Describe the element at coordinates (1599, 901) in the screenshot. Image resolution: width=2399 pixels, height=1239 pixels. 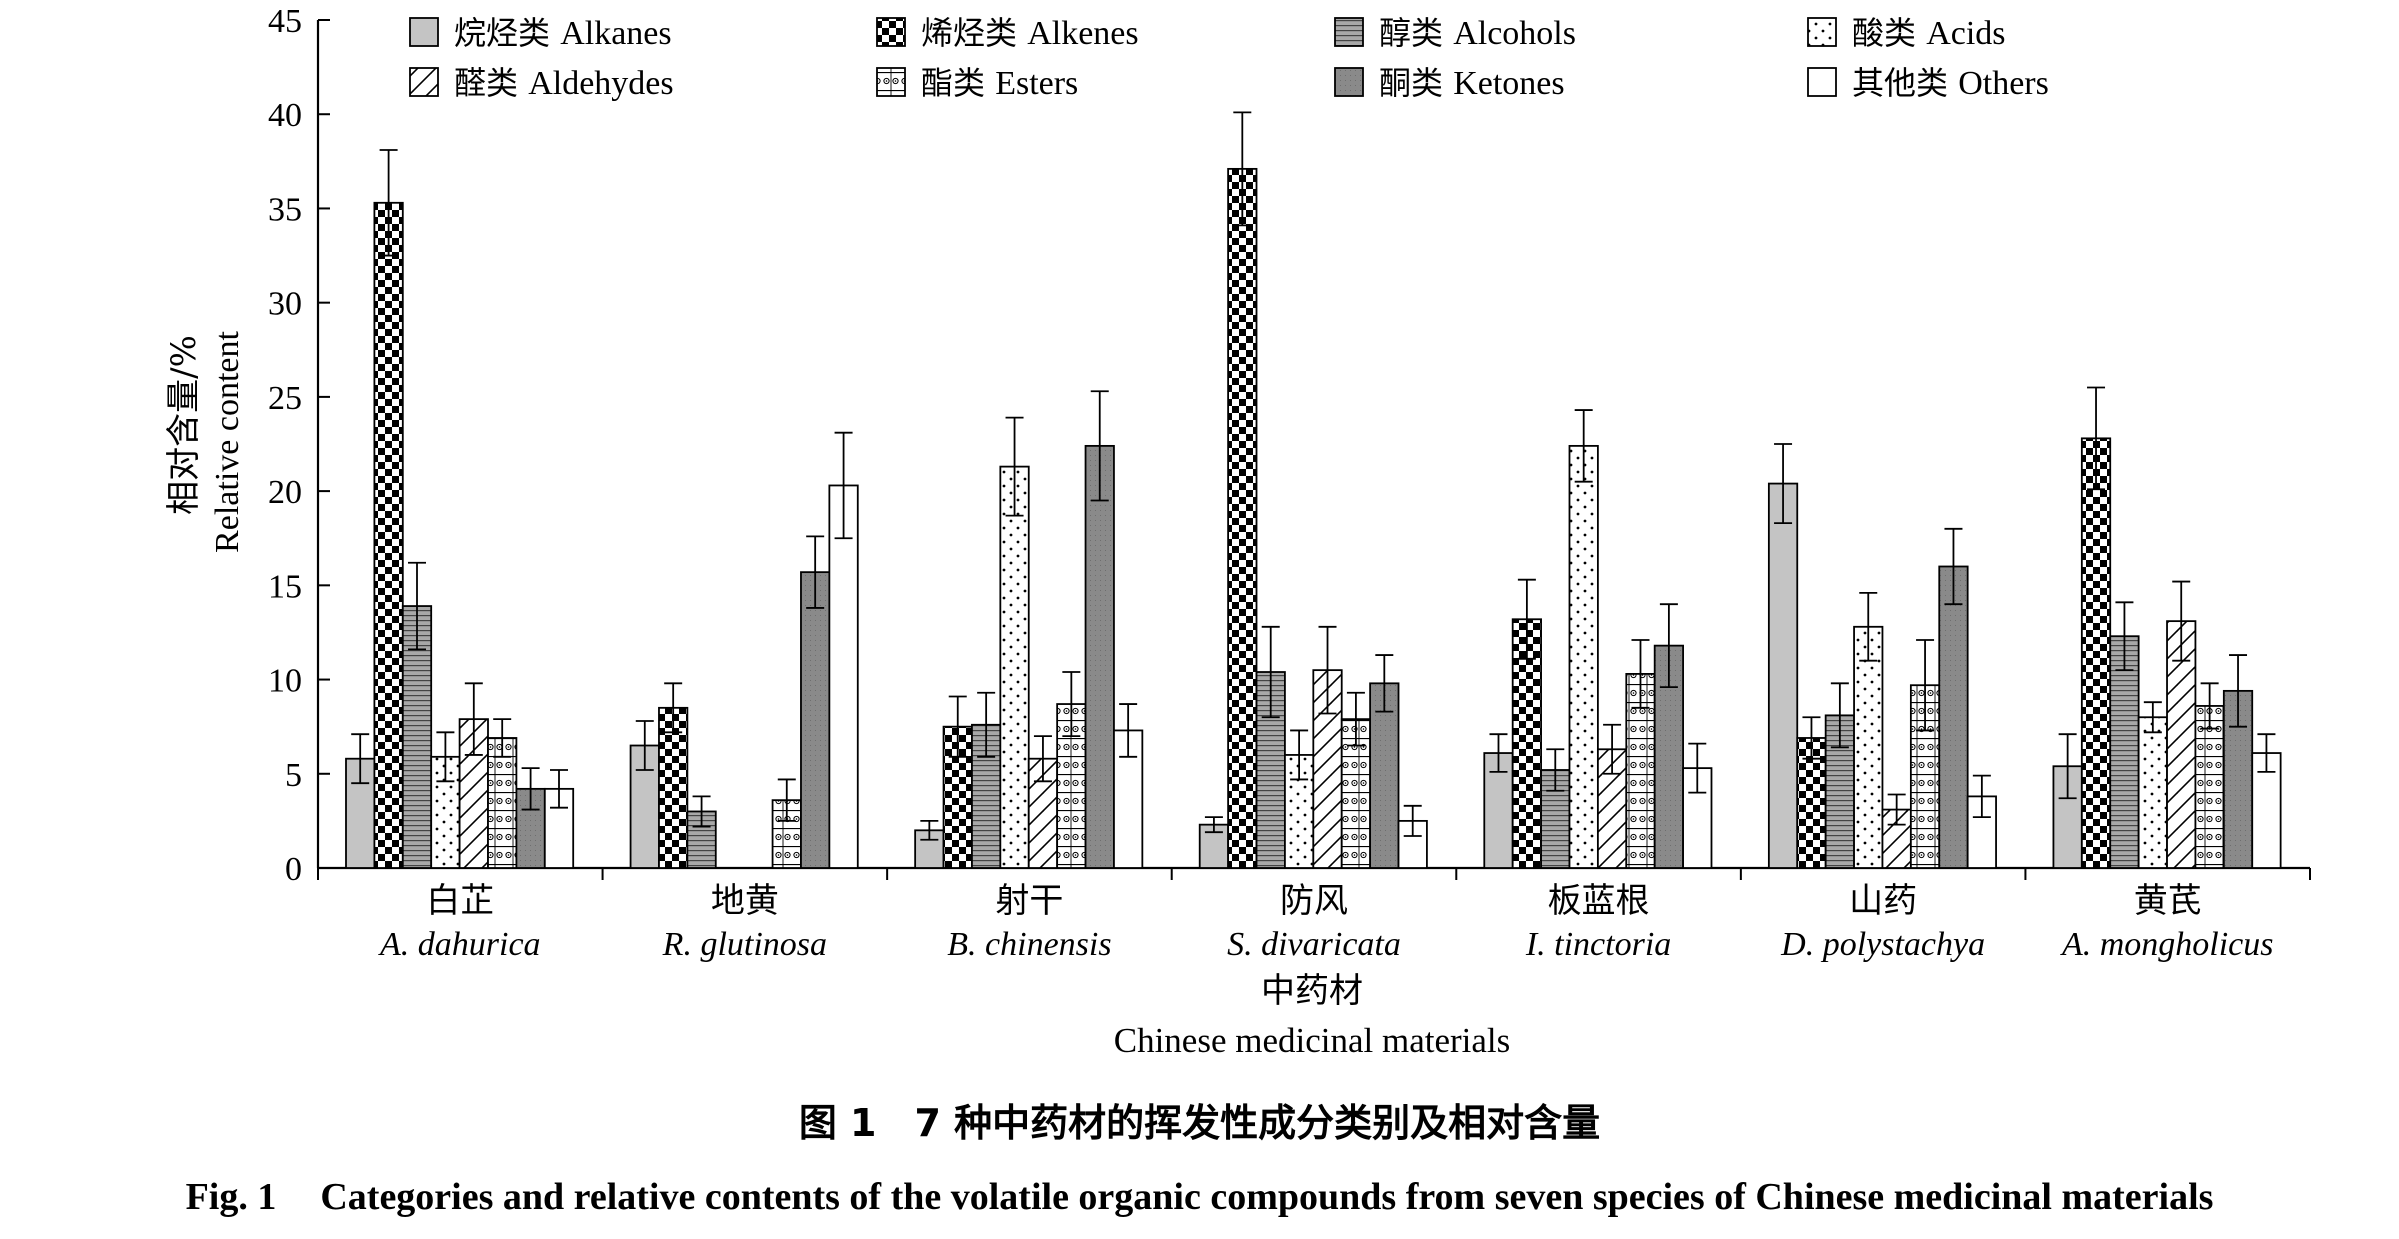
I see `category-label-cn: 板蓝根` at that location.